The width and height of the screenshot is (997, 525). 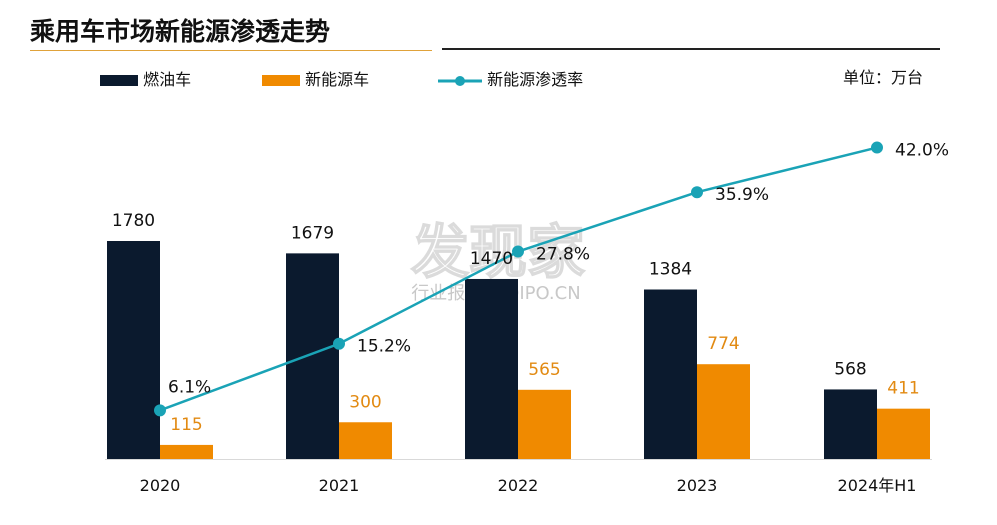 I want to click on x-tick-label-2: 2022, so click(x=518, y=485).